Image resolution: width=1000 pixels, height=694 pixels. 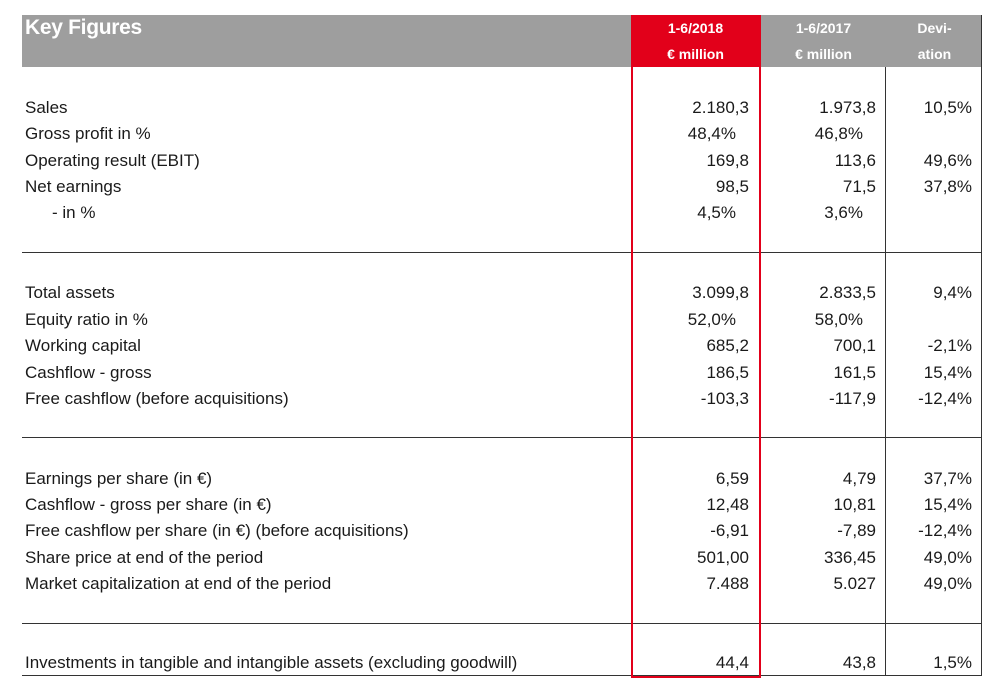 What do you see at coordinates (720, 107) in the screenshot?
I see `value-2018: 2.180,3` at bounding box center [720, 107].